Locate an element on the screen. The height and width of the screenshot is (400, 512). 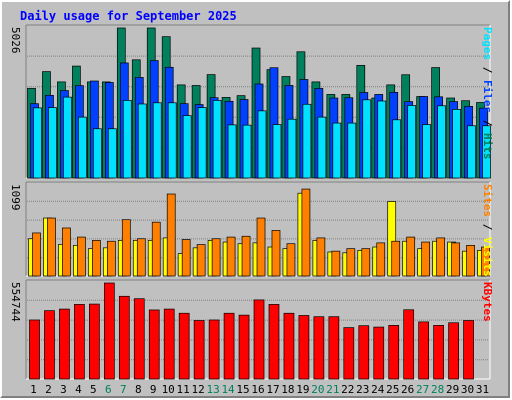
day-label: 10 is located at coordinates (168, 389).